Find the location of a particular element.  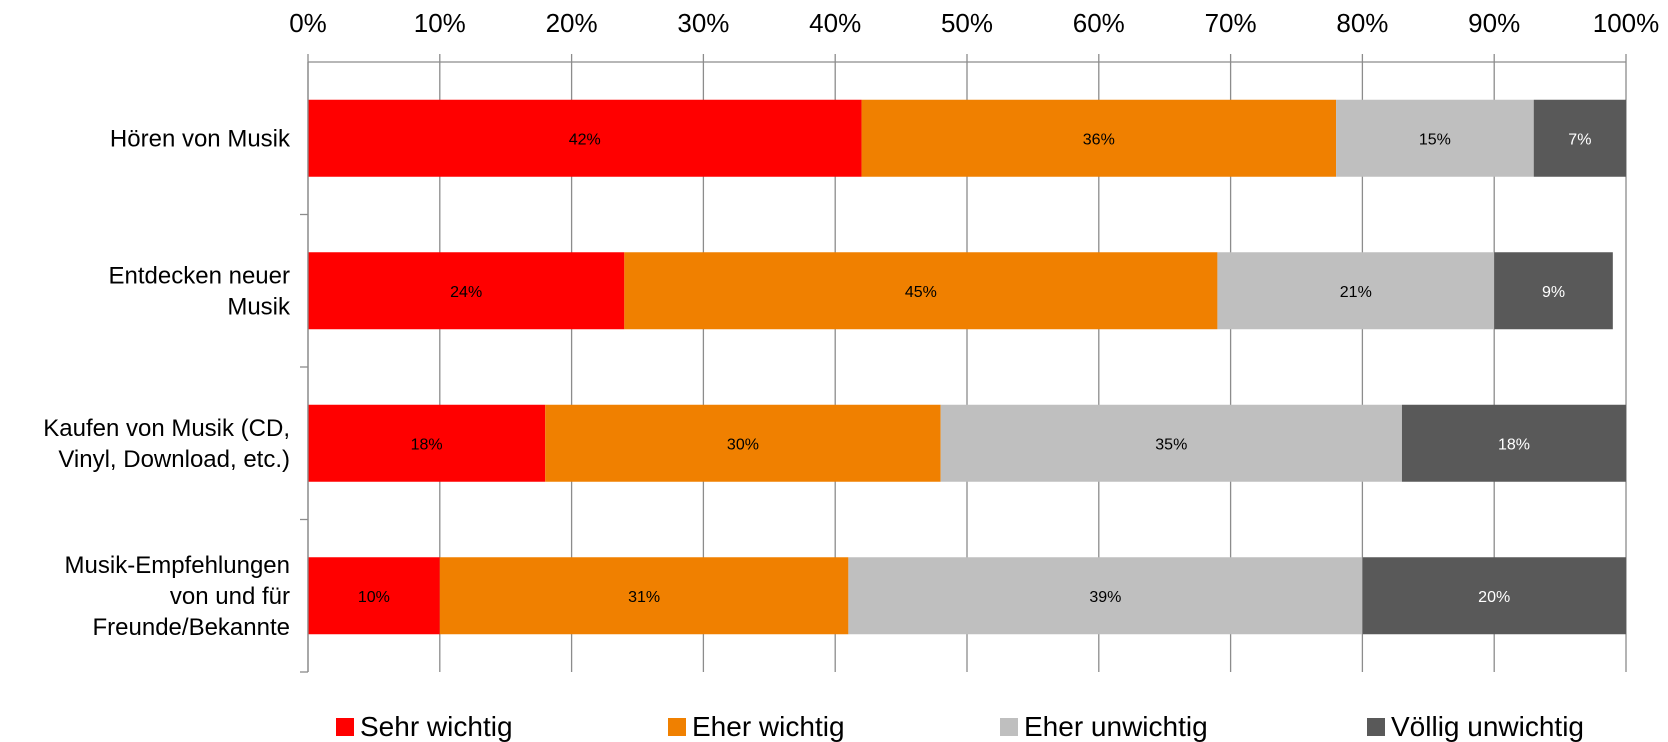

x-tick-label: 70% is located at coordinates (1231, 23).